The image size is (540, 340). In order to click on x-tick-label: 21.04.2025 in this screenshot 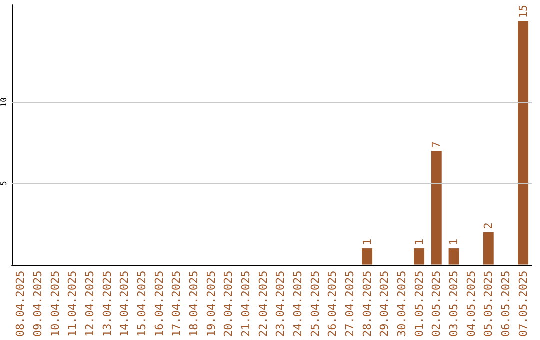, I will do `click(246, 304)`.